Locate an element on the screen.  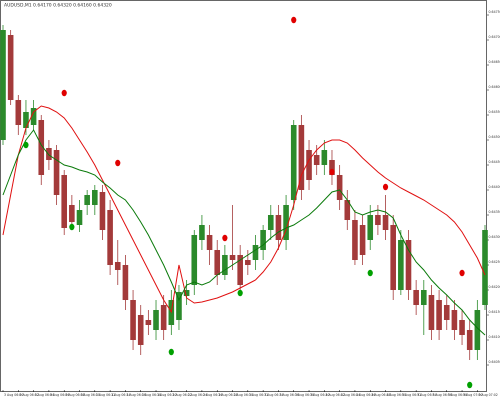
x-tick-label: 3 Aug 06:02 is located at coordinates (28, 395).